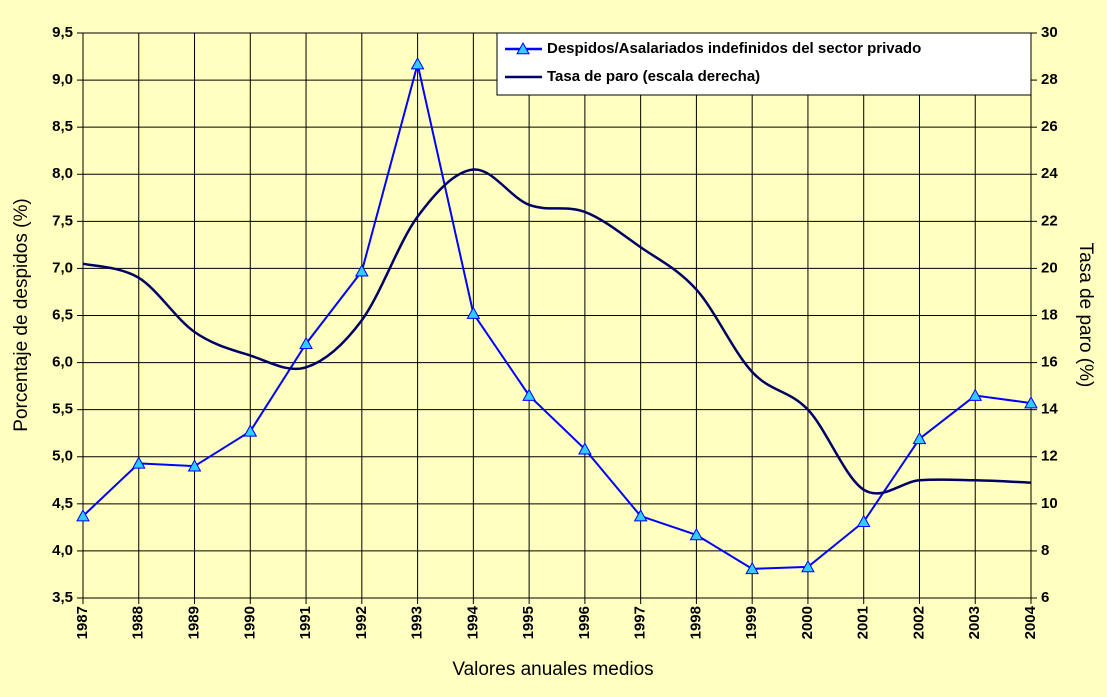 The image size is (1107, 697). What do you see at coordinates (1045, 550) in the screenshot?
I see `y2-tick-label: 8` at bounding box center [1045, 550].